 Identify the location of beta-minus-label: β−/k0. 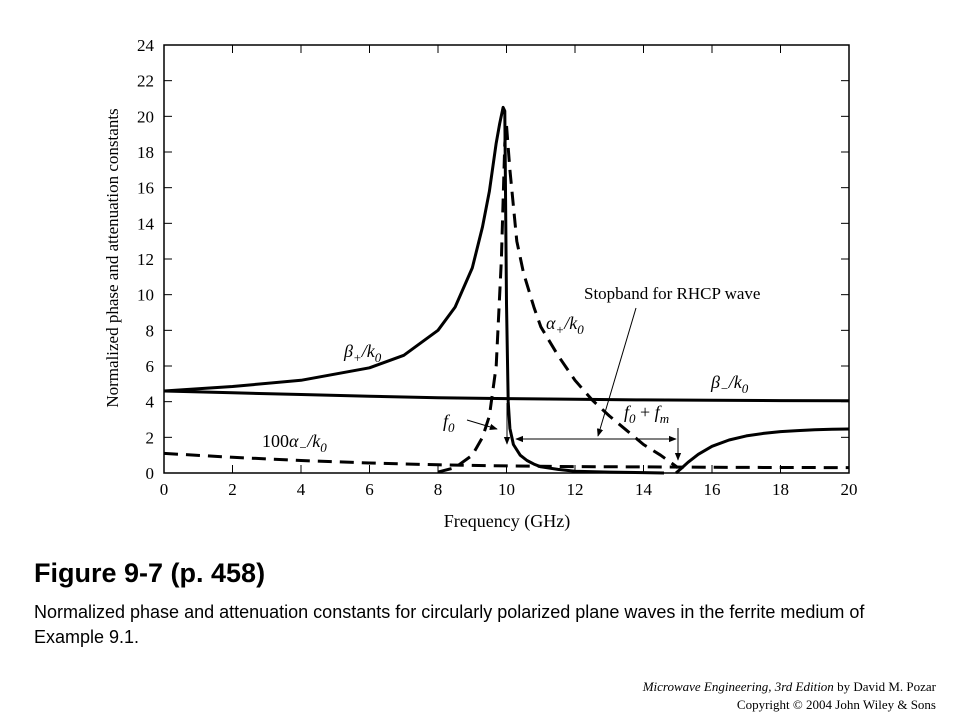
(729, 384).